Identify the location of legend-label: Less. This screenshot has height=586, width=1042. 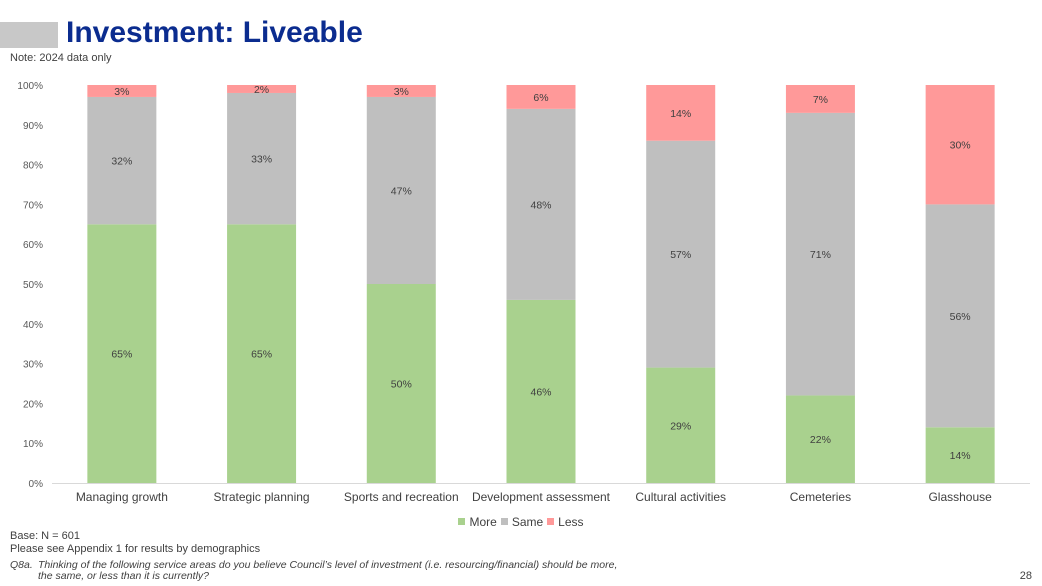
(571, 521).